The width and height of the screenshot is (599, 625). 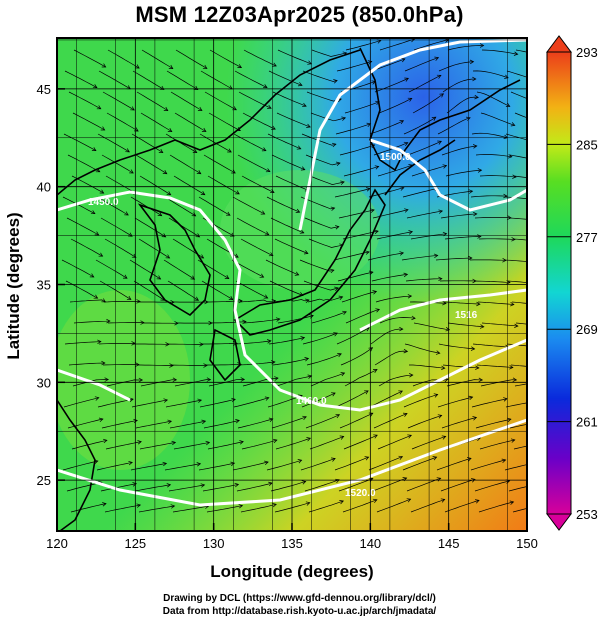 I want to click on y-tick-label: 45, so click(x=44, y=89).